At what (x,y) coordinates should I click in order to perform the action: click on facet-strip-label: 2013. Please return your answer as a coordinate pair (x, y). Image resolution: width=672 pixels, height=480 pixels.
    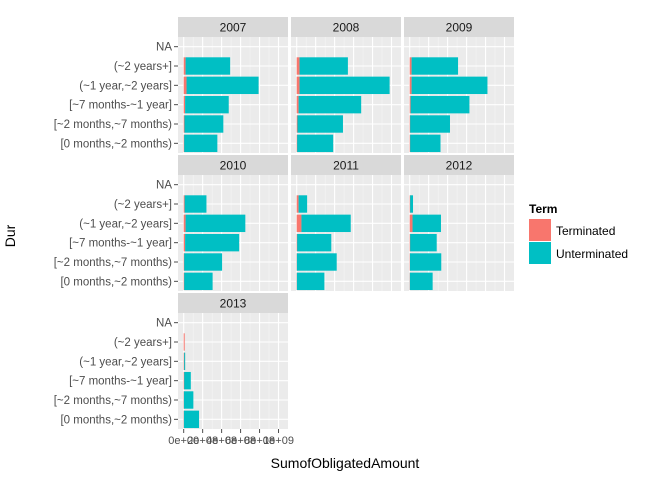
    Looking at the image, I should click on (233, 304).